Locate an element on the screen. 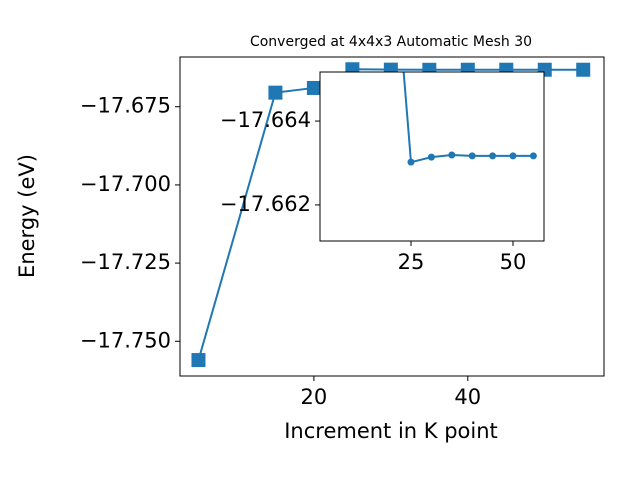  axes-frame is located at coordinates (432, 156).